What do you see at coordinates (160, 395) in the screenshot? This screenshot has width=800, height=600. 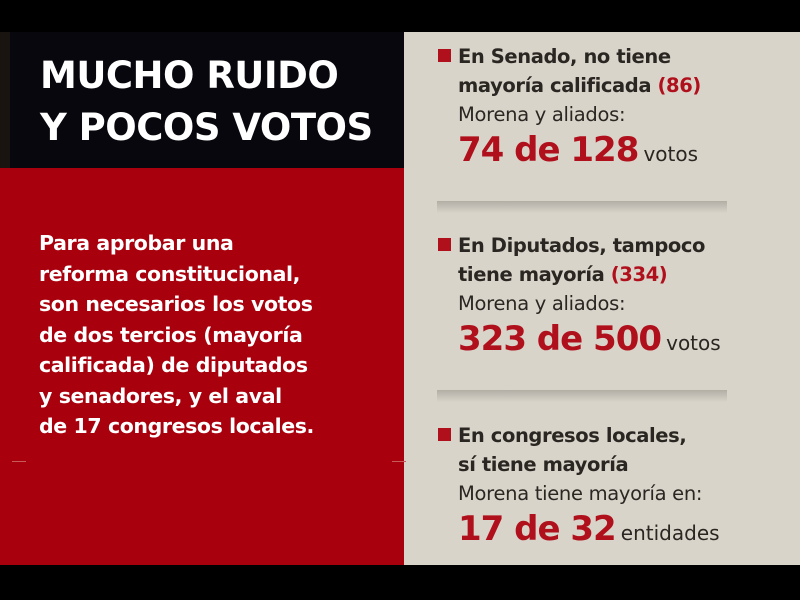 I see `intro-line: y senadores, y el aval` at bounding box center [160, 395].